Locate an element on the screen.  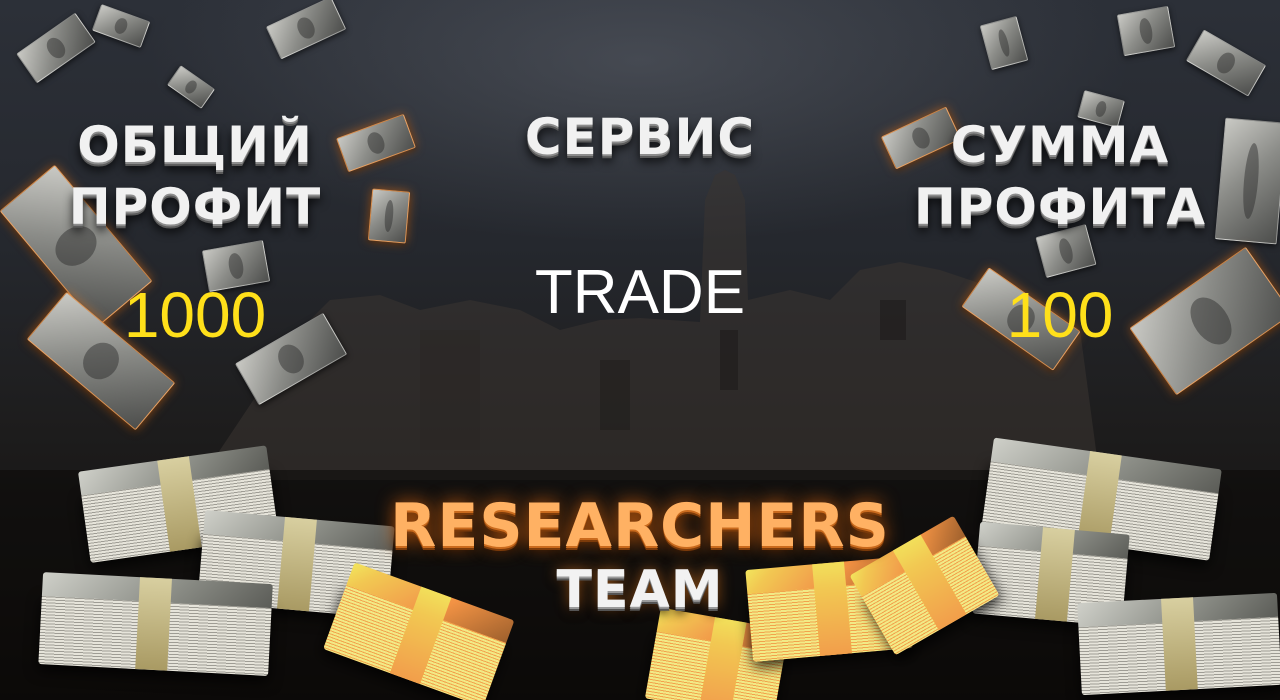
service-heading: СЕРВИС is located at coordinates (640, 137).